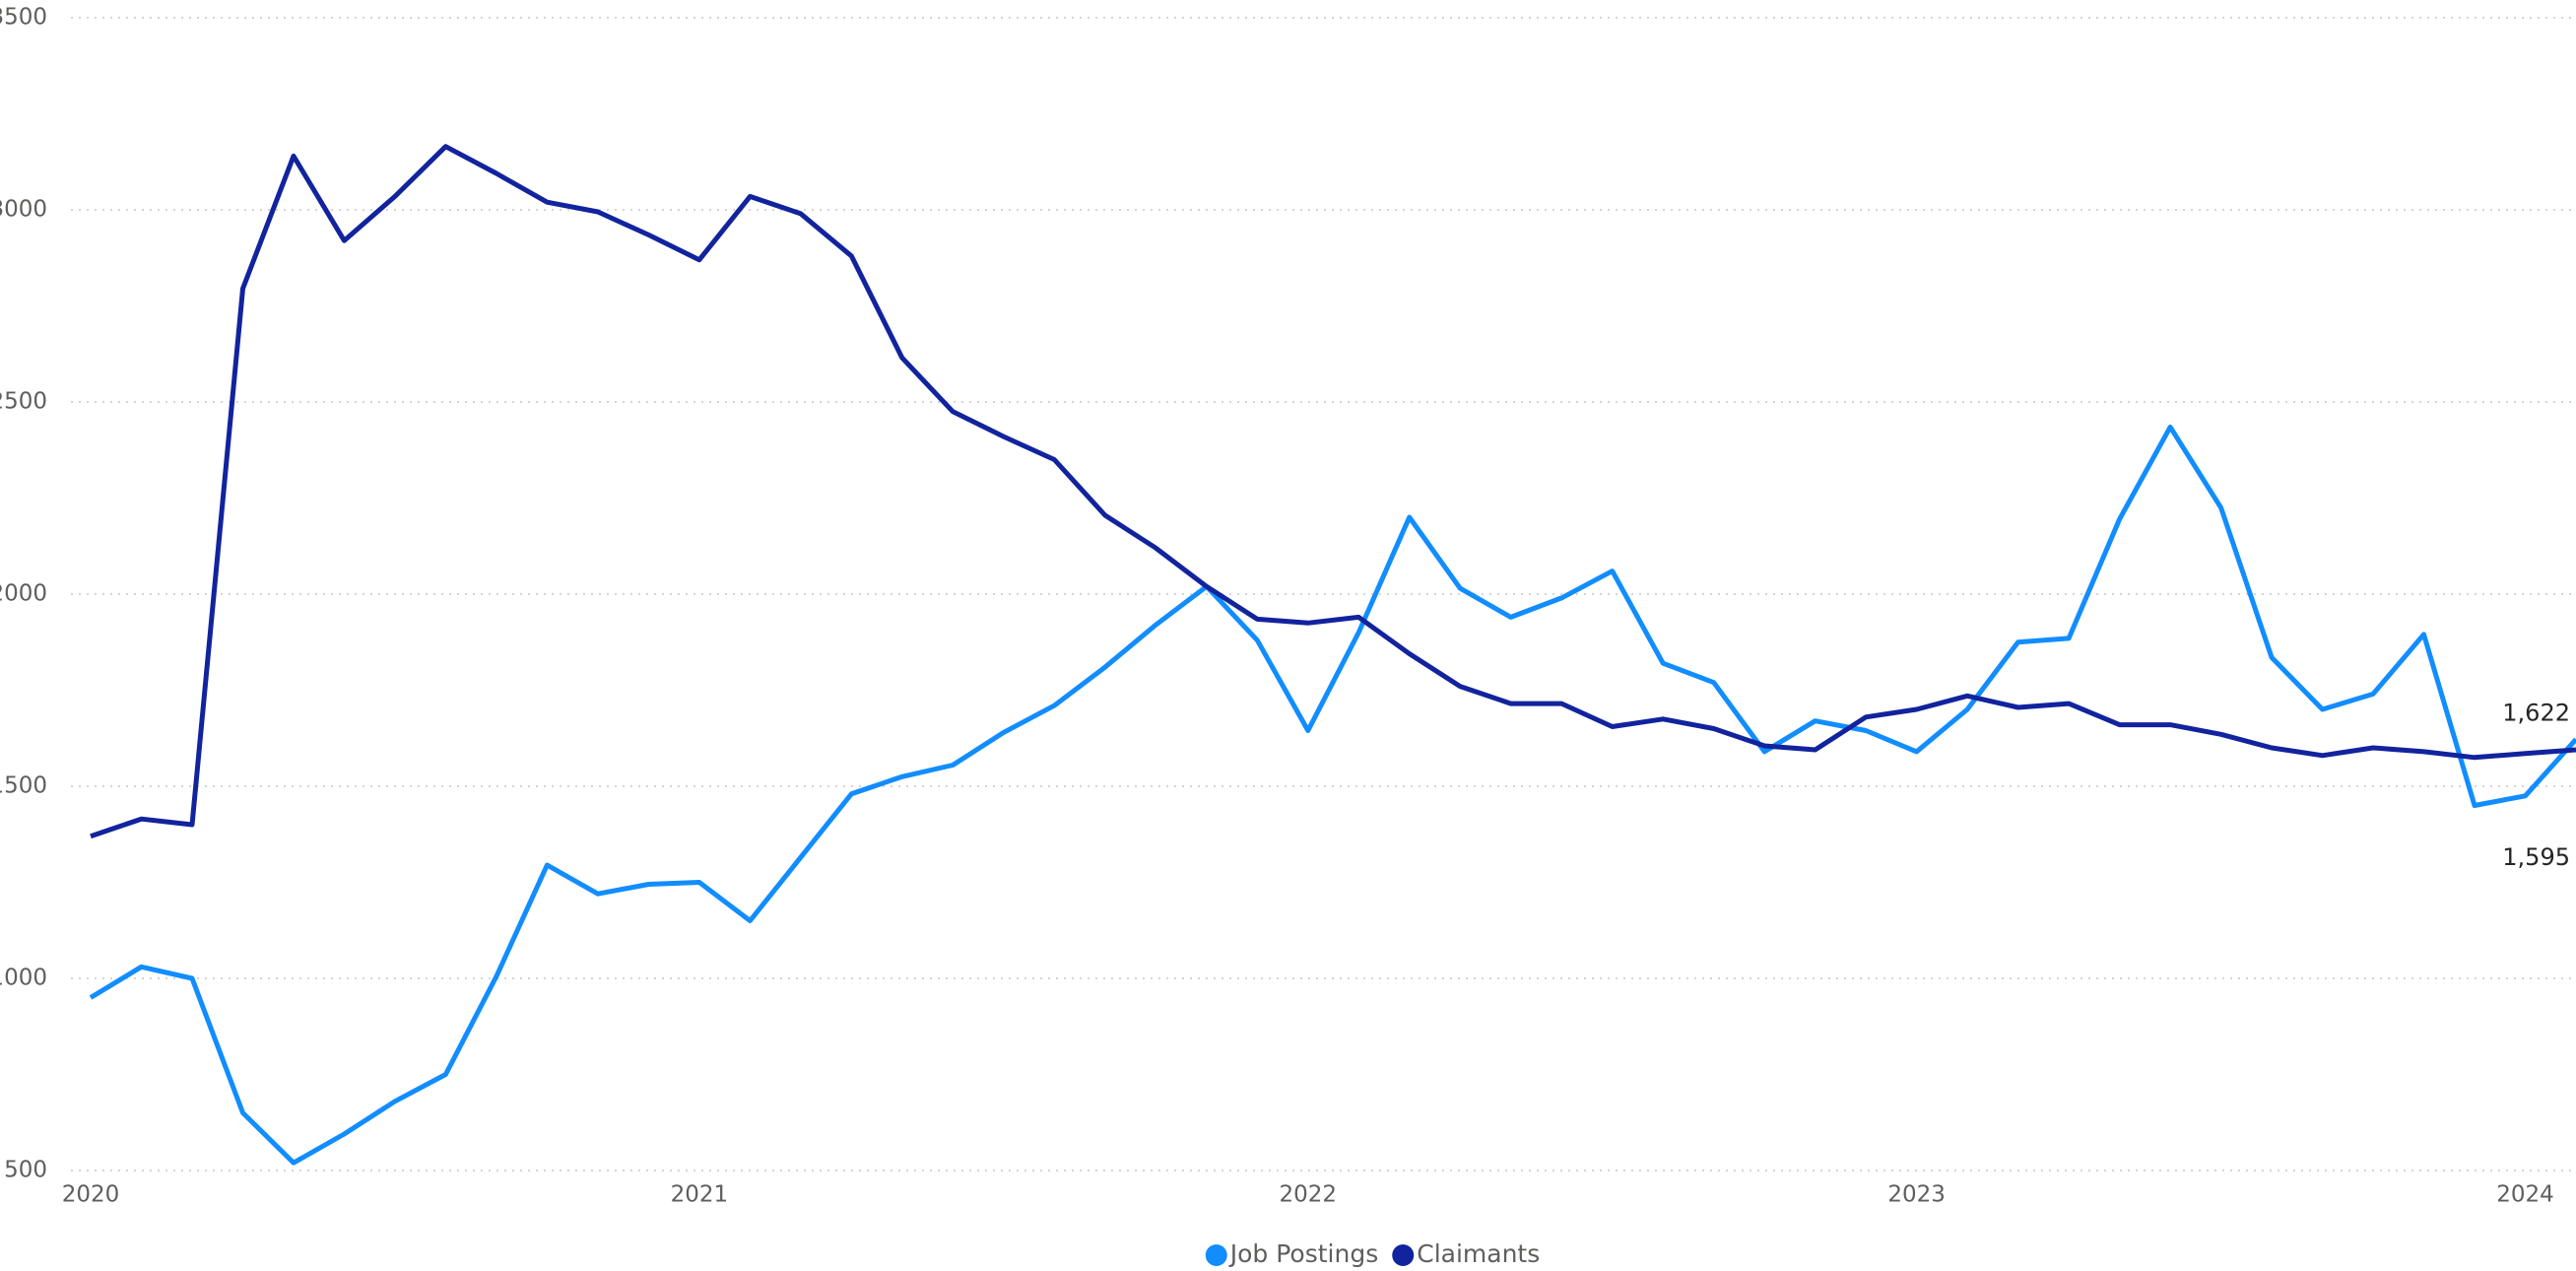 This screenshot has height=1271, width=2576. Describe the element at coordinates (700, 1195) in the screenshot. I see `x-tick-label: 2021` at that location.